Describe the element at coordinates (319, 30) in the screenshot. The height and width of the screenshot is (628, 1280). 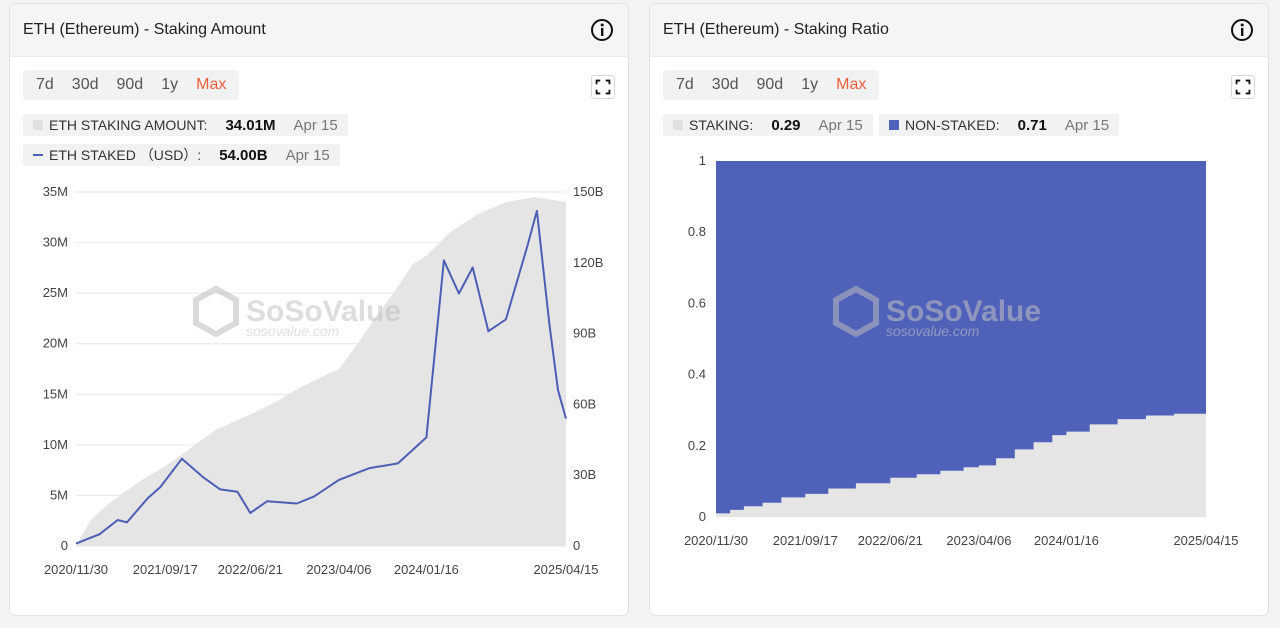
I see `panel-header: ETH (Ethereum) - Staking Amount` at that location.